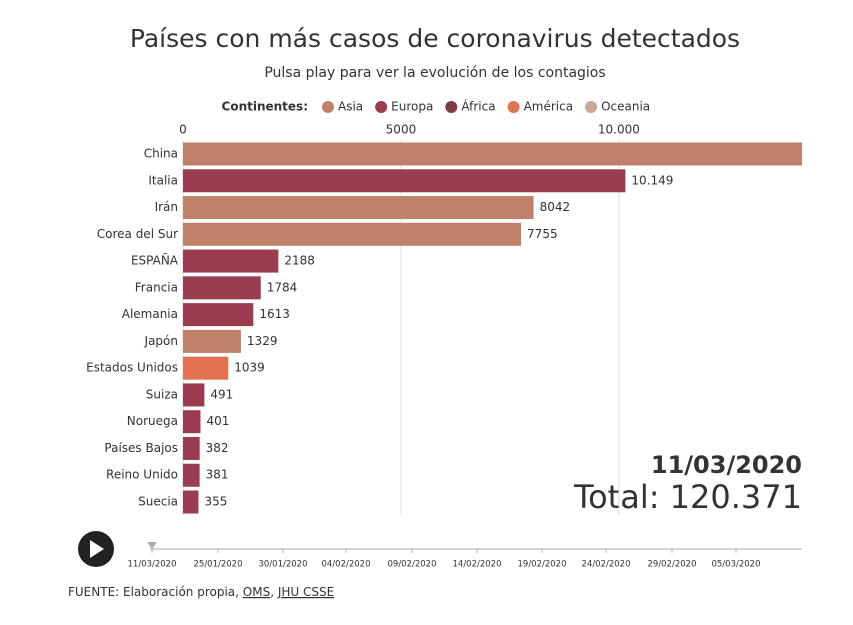  What do you see at coordinates (141, 448) in the screenshot?
I see `y-tick-label: Países Bajos` at bounding box center [141, 448].